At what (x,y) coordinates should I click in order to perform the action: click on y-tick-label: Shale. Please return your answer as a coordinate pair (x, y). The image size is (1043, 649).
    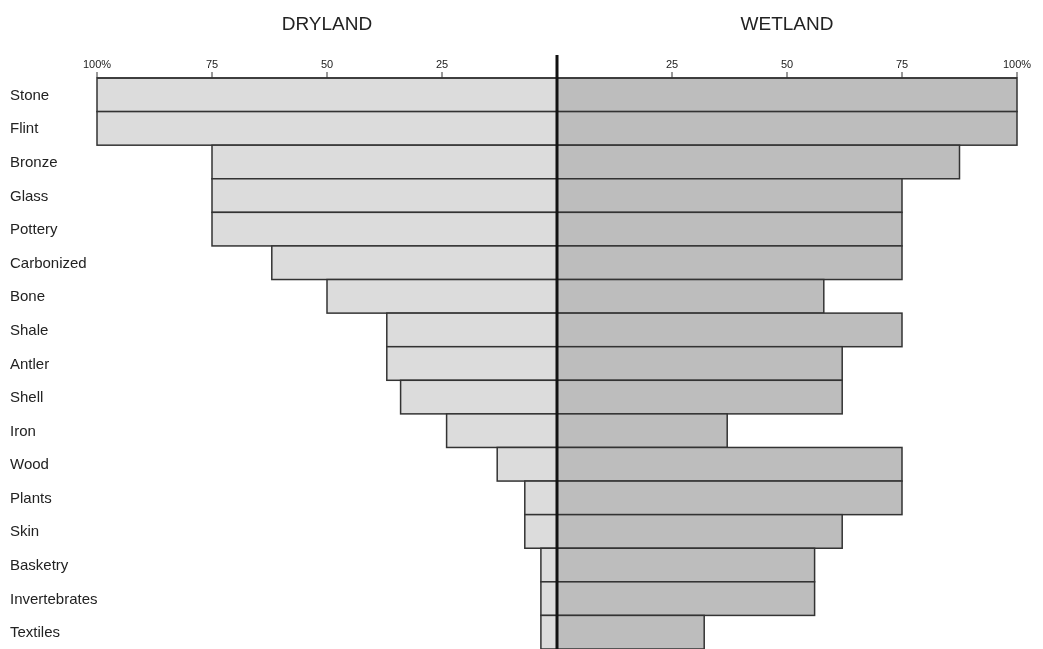
    Looking at the image, I should click on (29, 329).